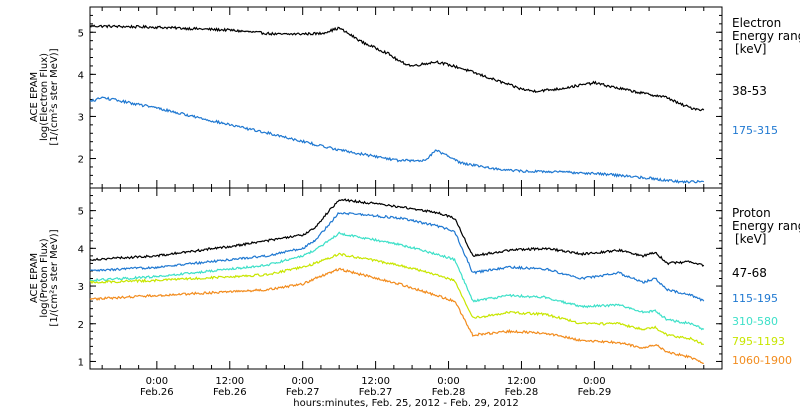 The width and height of the screenshot is (800, 410). I want to click on legend-entry-115-195: 115-195, so click(755, 298).